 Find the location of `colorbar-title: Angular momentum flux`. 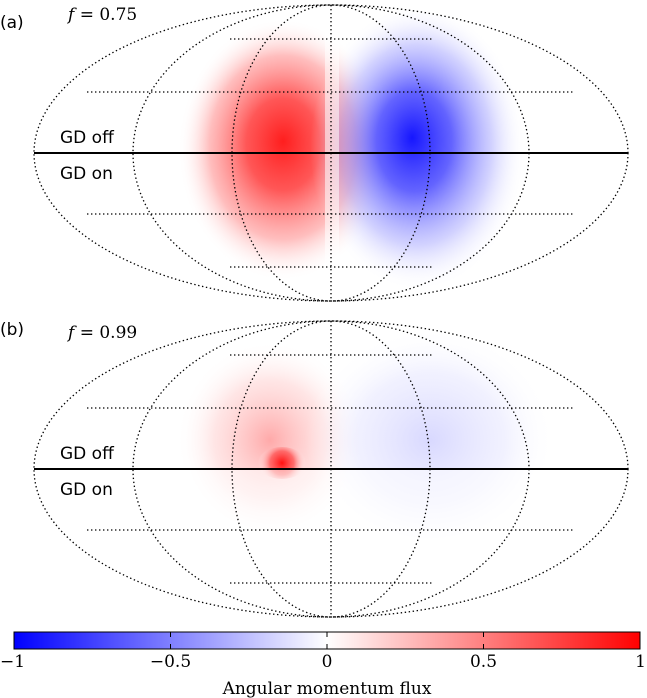

colorbar-title: Angular momentum flux is located at coordinates (327, 688).